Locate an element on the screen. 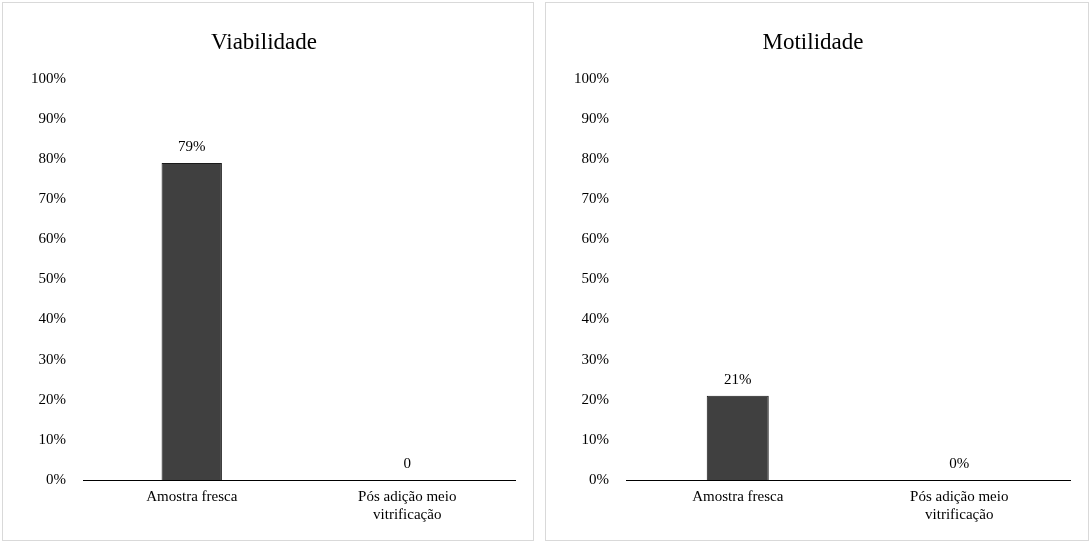 The height and width of the screenshot is (543, 1091). data-label: 79% is located at coordinates (192, 146).